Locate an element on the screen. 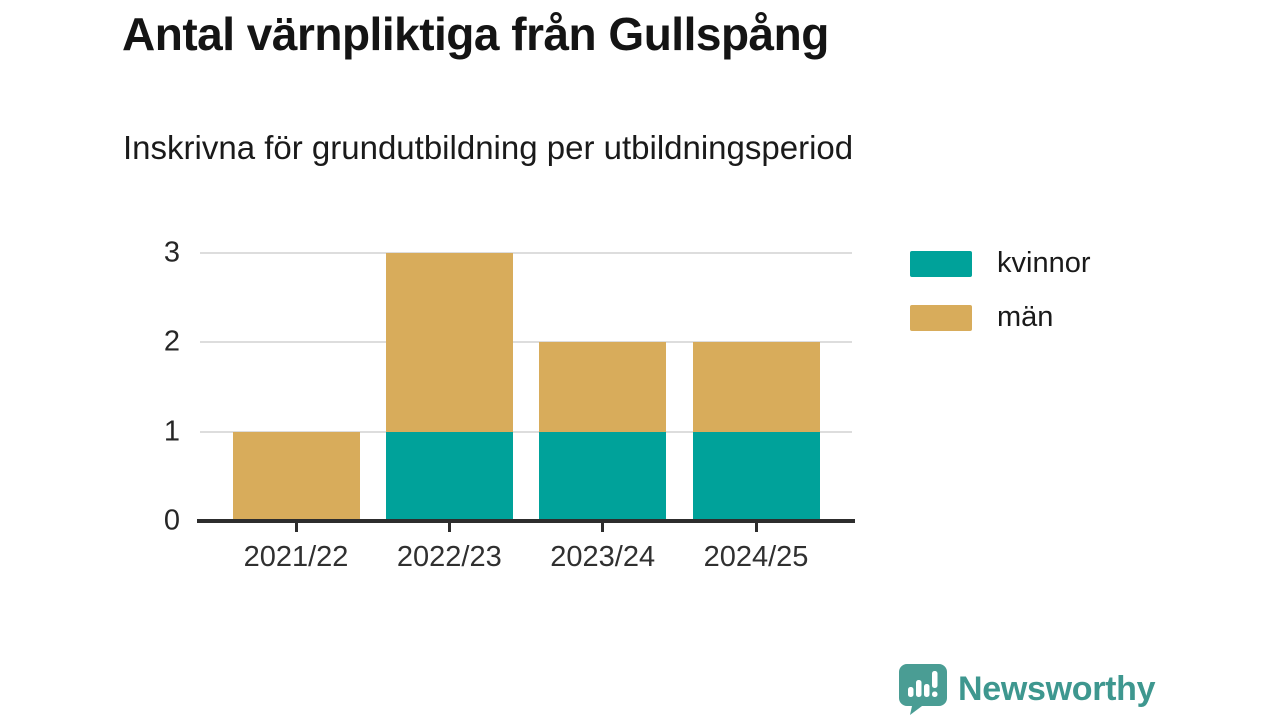  x-tick-label-2023-24: 2023/24 is located at coordinates (603, 557).